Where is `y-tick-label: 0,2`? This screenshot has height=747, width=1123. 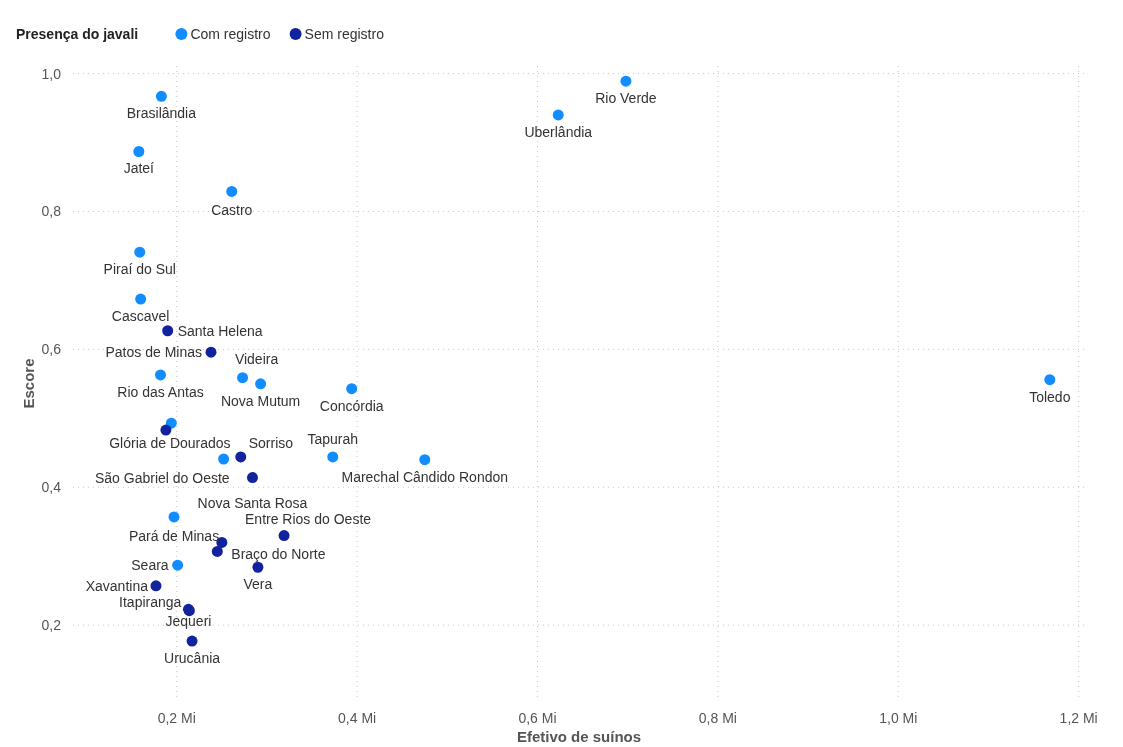
y-tick-label: 0,2 is located at coordinates (51, 625).